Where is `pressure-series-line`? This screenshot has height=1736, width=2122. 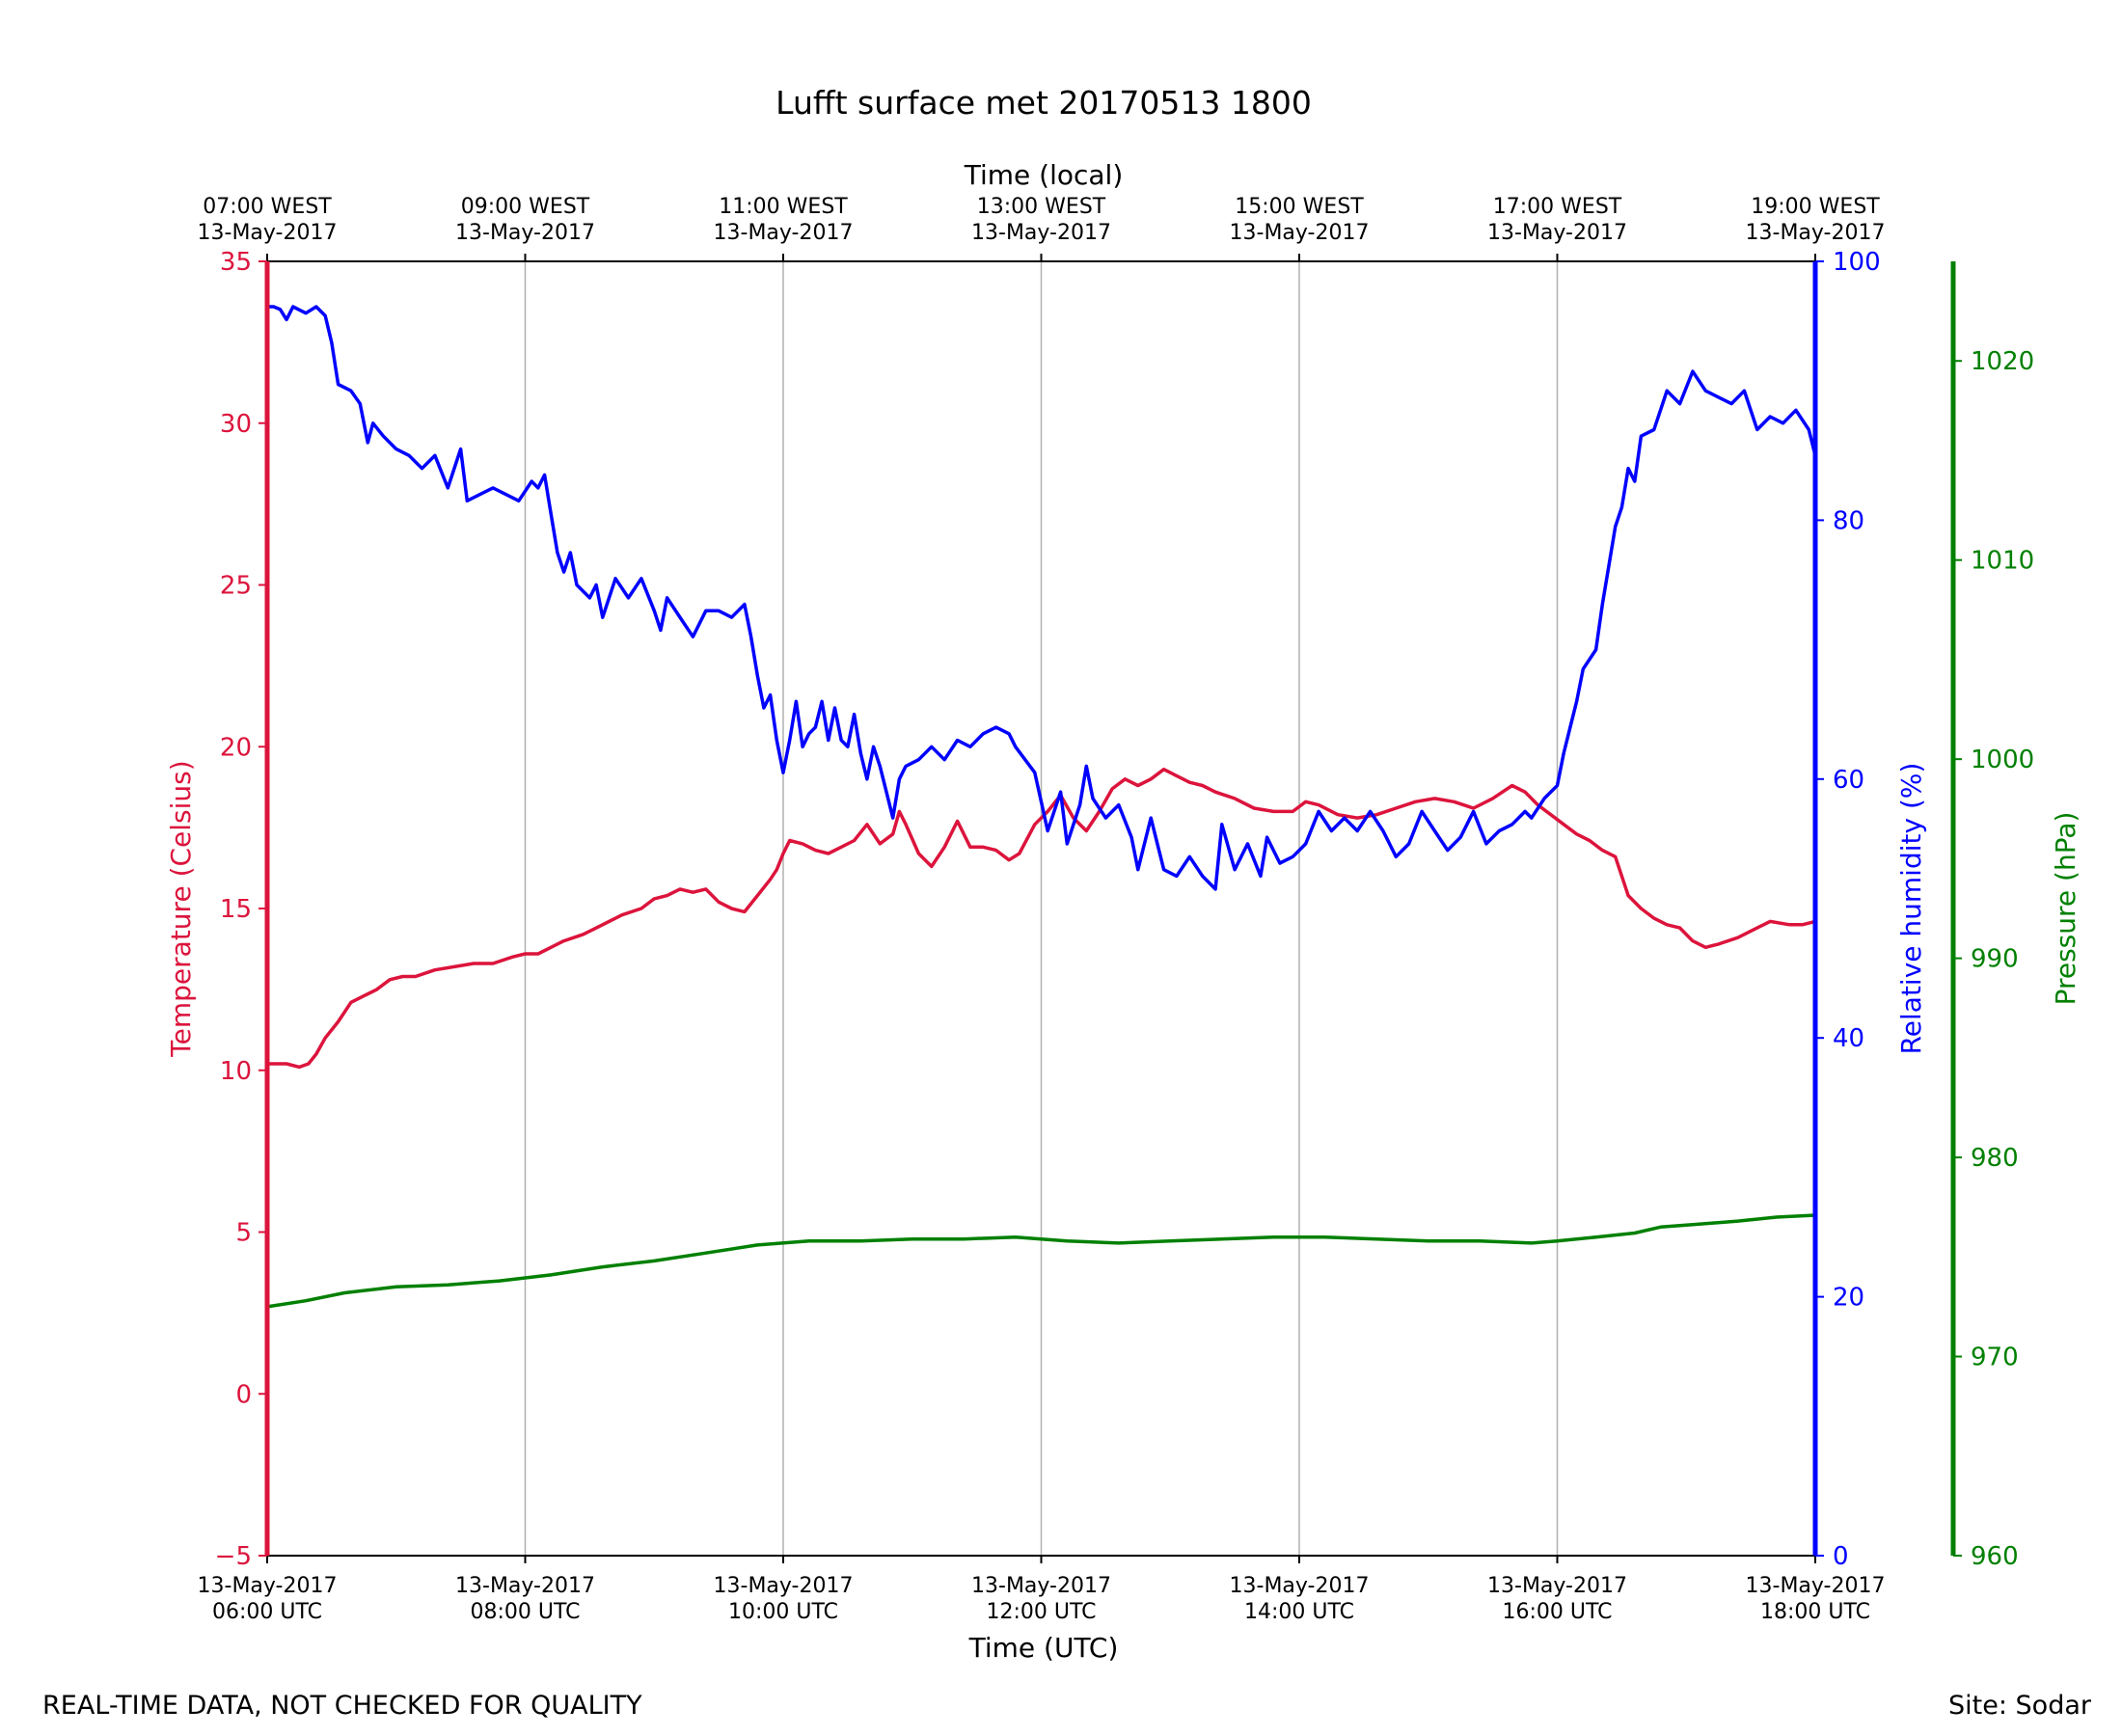 pressure-series-line is located at coordinates (1041, 1261).